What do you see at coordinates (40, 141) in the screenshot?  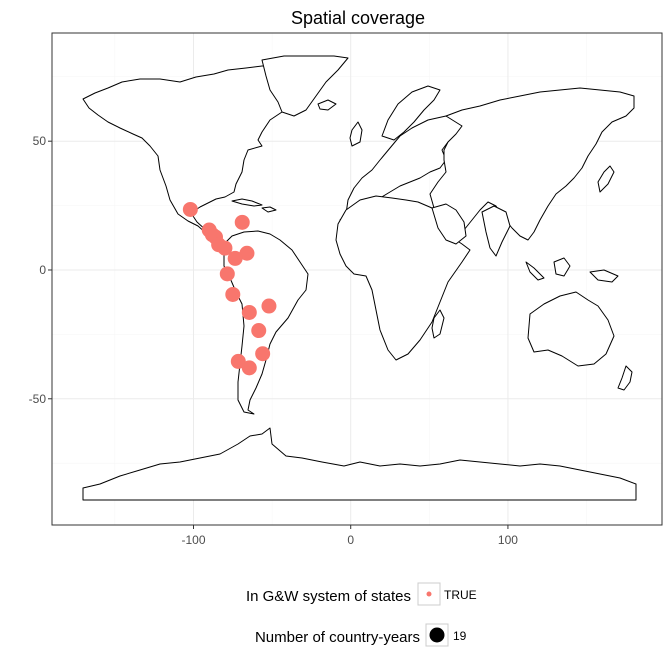 I see `y-tick-label: 50` at bounding box center [40, 141].